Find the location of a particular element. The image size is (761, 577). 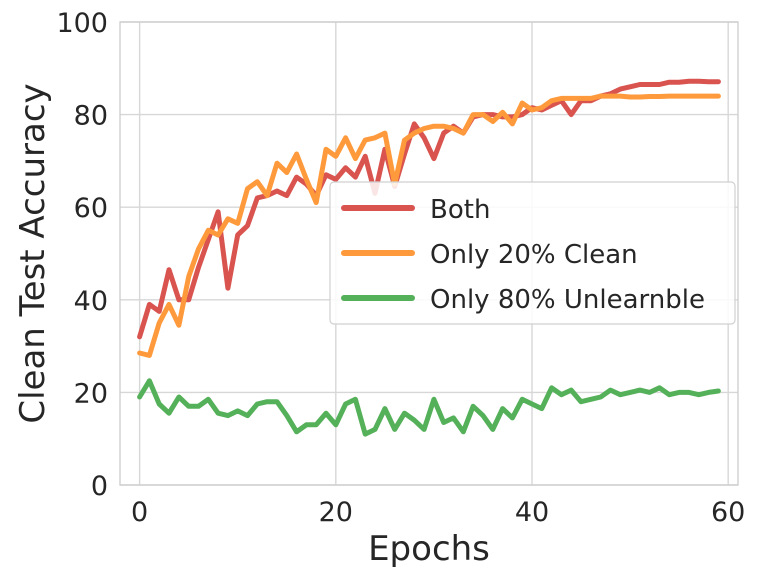

y-tick-label: 40 is located at coordinates (91, 301).